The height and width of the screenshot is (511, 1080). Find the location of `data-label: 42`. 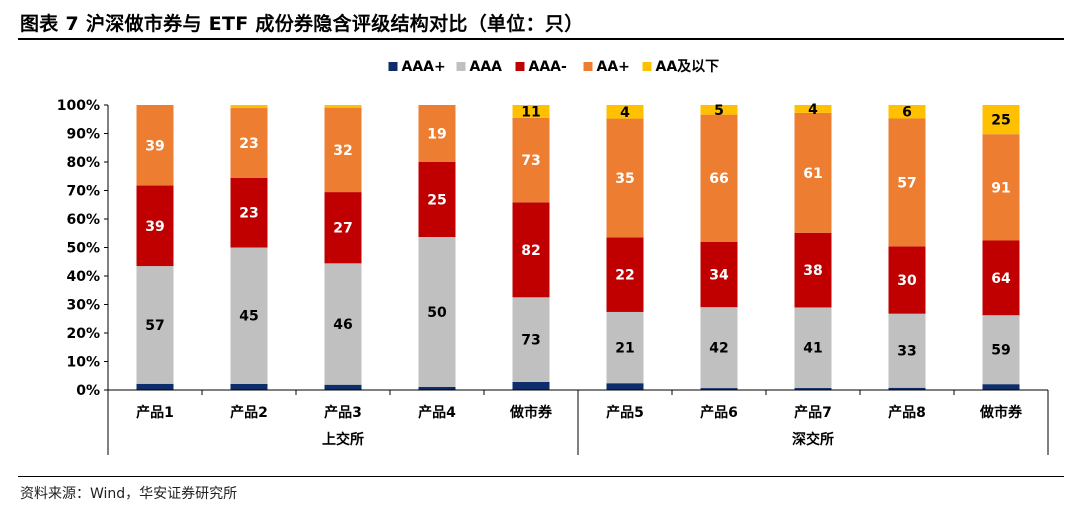

data-label: 42 is located at coordinates (718, 349).